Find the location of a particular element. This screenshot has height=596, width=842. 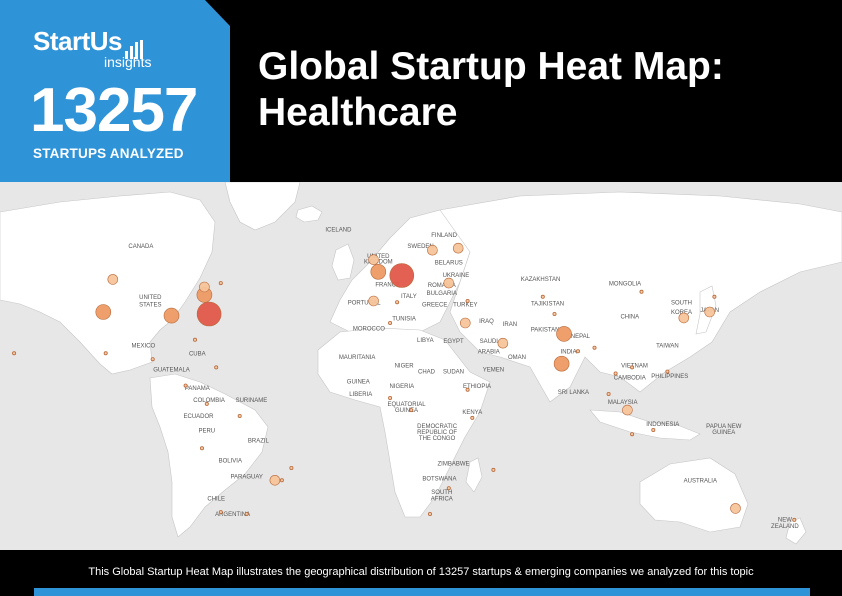

country-label: ITALY is located at coordinates (409, 297).